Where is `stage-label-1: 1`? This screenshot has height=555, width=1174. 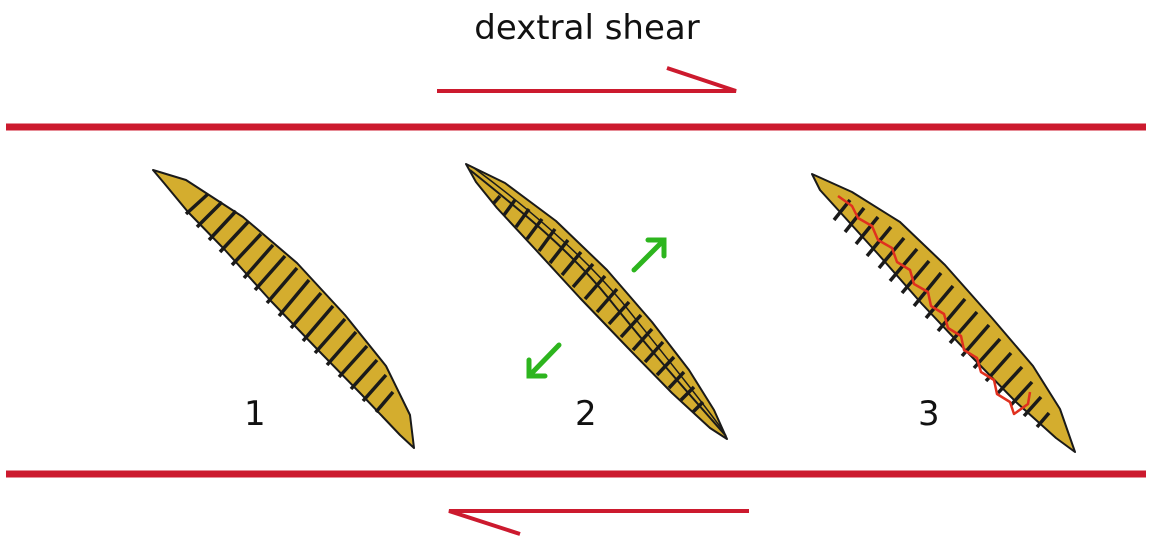 stage-label-1: 1 is located at coordinates (255, 414).